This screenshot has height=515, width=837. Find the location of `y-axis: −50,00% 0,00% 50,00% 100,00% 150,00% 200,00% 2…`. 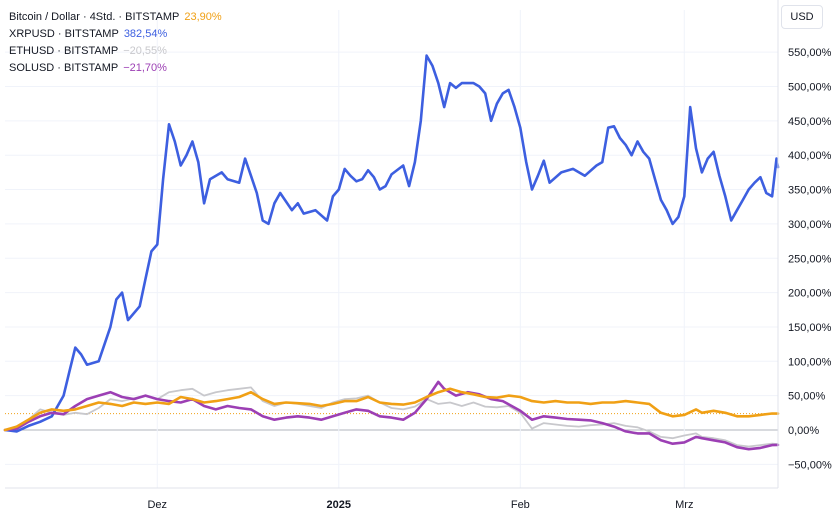

y-axis: −50,00% 0,00% 50,00% 100,00% 150,00% 200,00% 2… is located at coordinates (804, 244).